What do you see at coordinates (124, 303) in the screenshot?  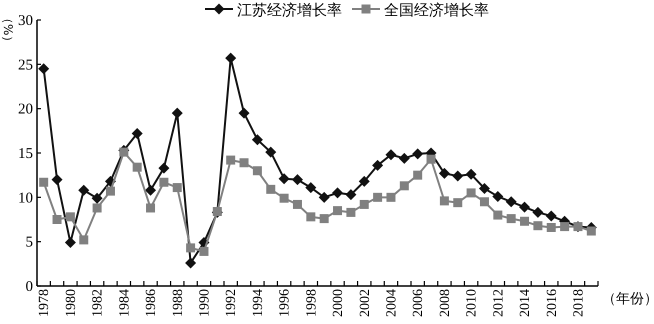 I see `x-tick-label: 1984` at bounding box center [124, 303].